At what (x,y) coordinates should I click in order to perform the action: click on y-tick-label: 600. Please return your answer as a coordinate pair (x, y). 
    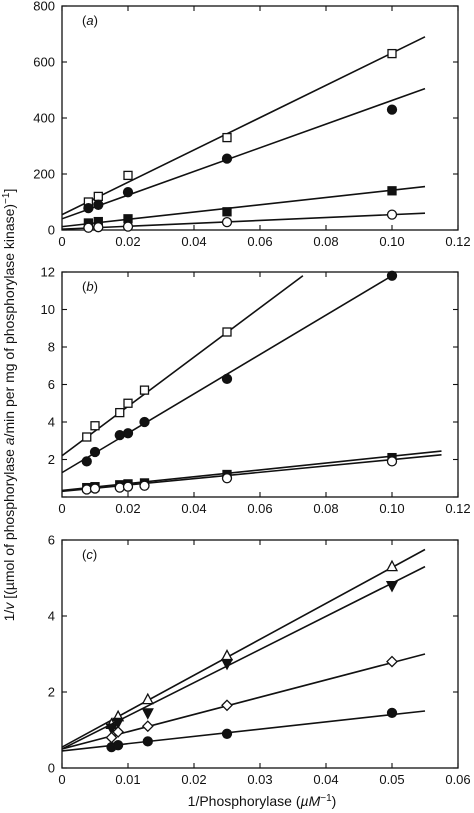
    Looking at the image, I should click on (44, 62).